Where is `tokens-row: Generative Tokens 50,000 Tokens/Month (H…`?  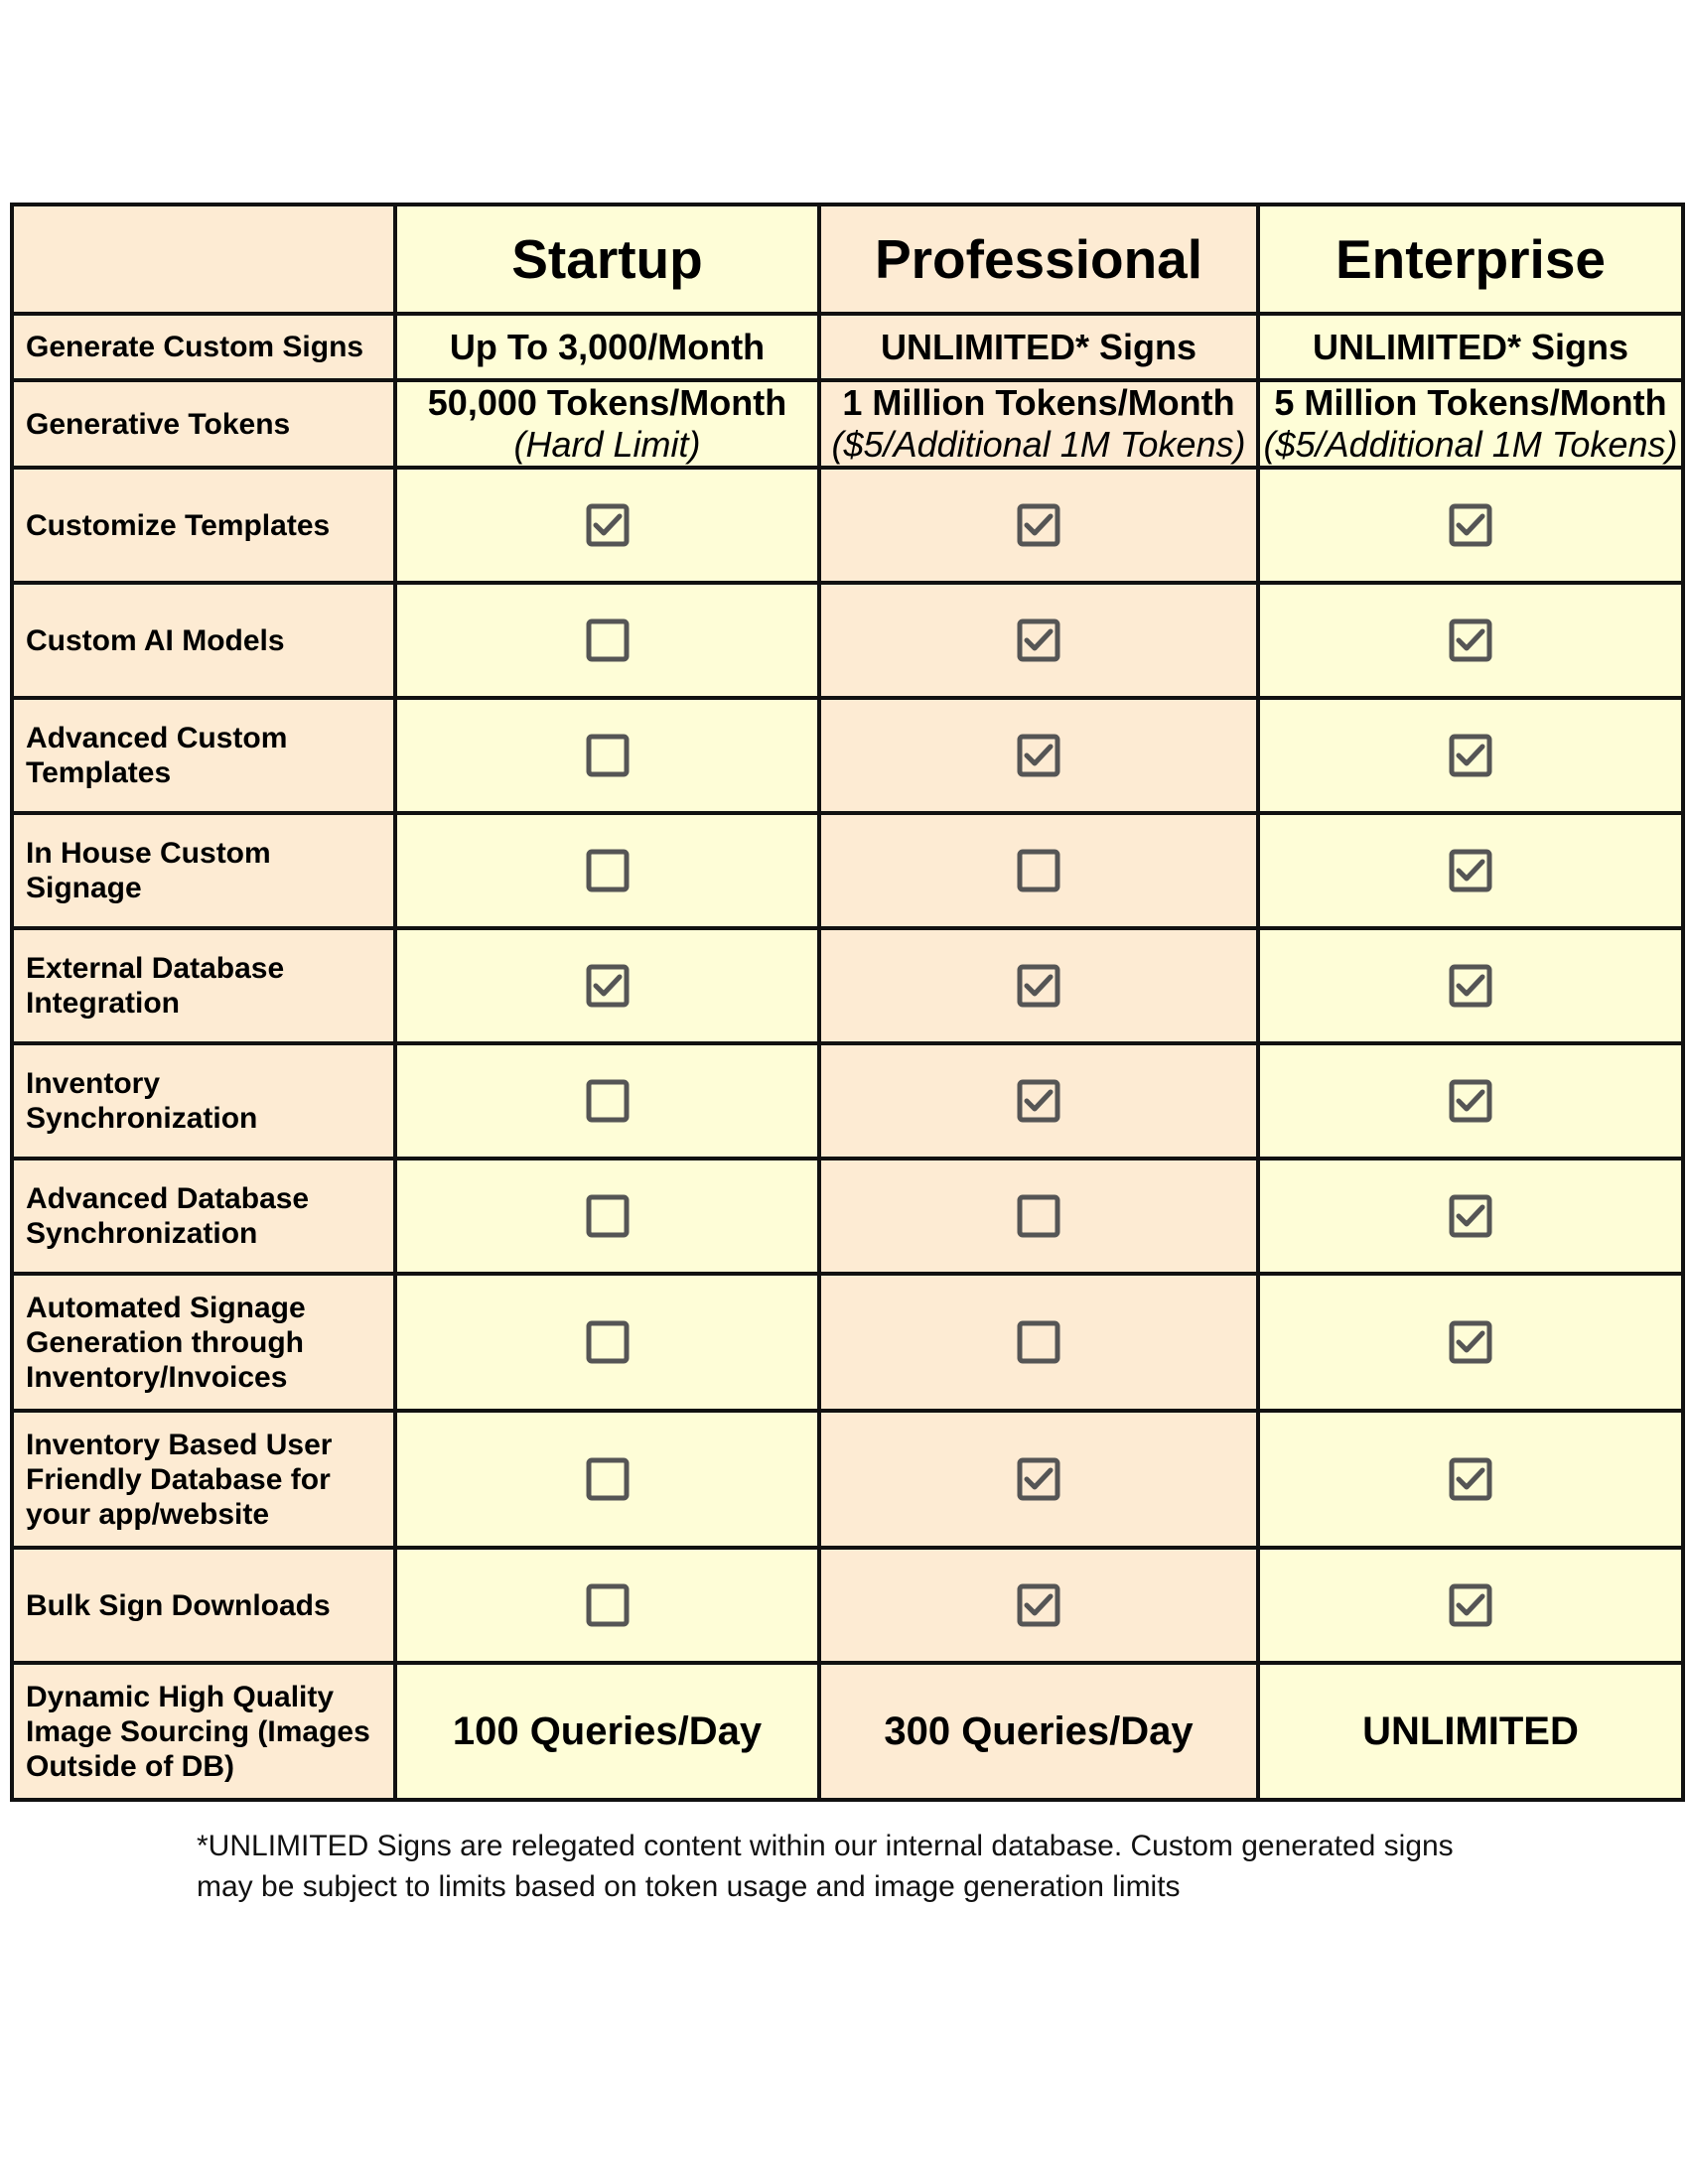 tokens-row: Generative Tokens 50,000 Tokens/Month (H… is located at coordinates (847, 424).